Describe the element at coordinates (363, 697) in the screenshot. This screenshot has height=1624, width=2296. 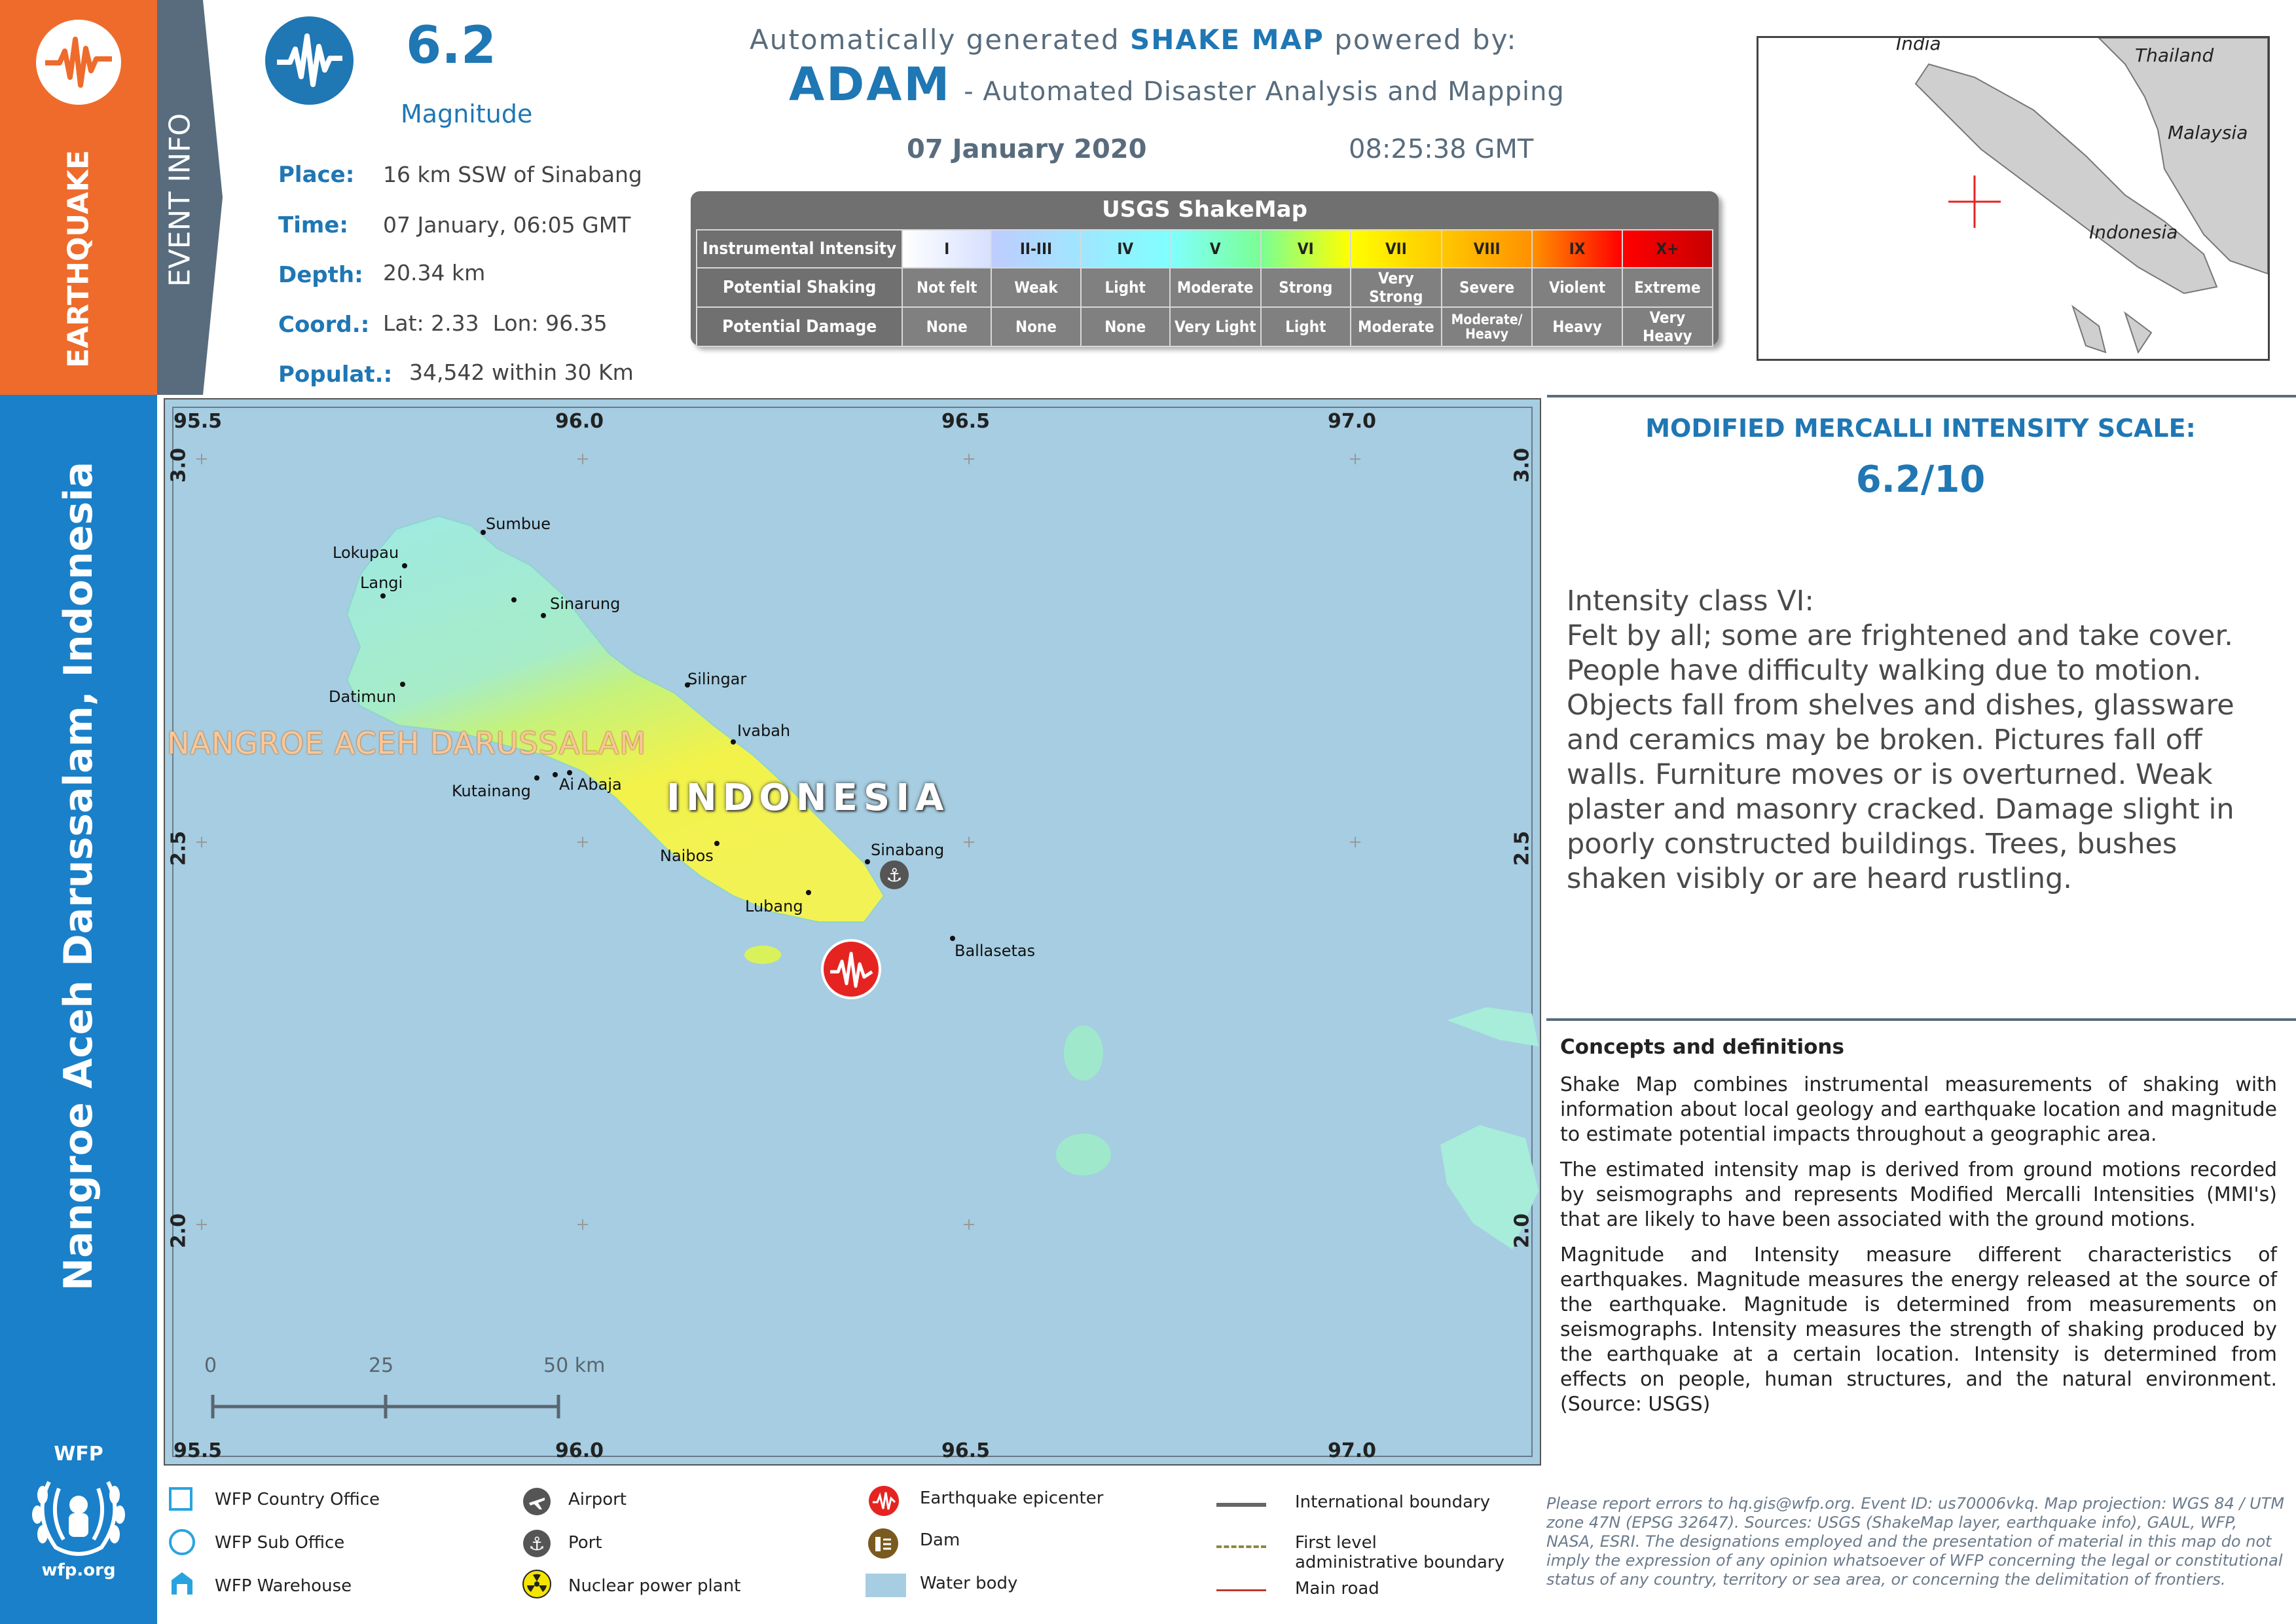
I see `place-label: Datimun` at that location.